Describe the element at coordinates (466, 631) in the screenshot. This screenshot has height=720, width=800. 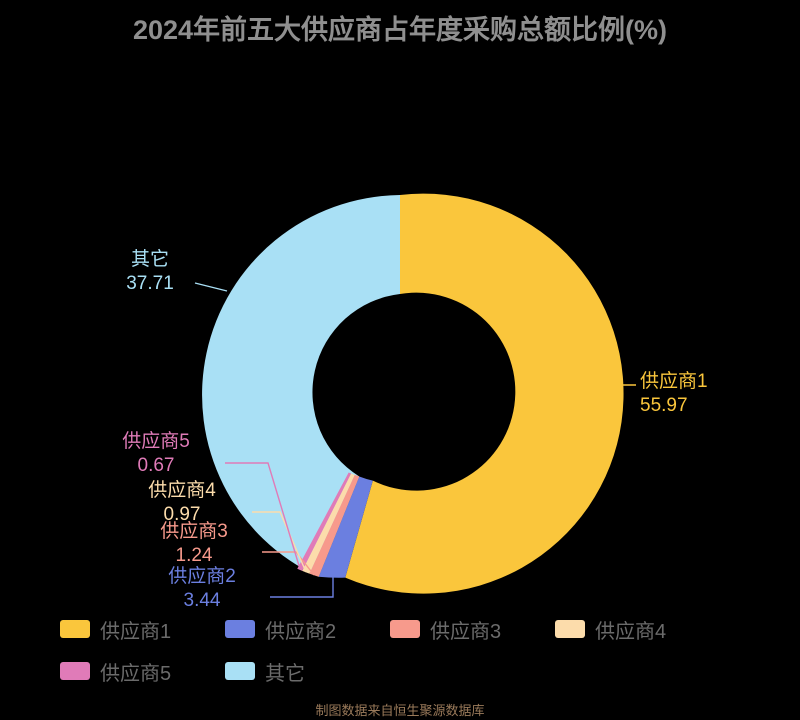
I see `legend-label: 供应商3` at that location.